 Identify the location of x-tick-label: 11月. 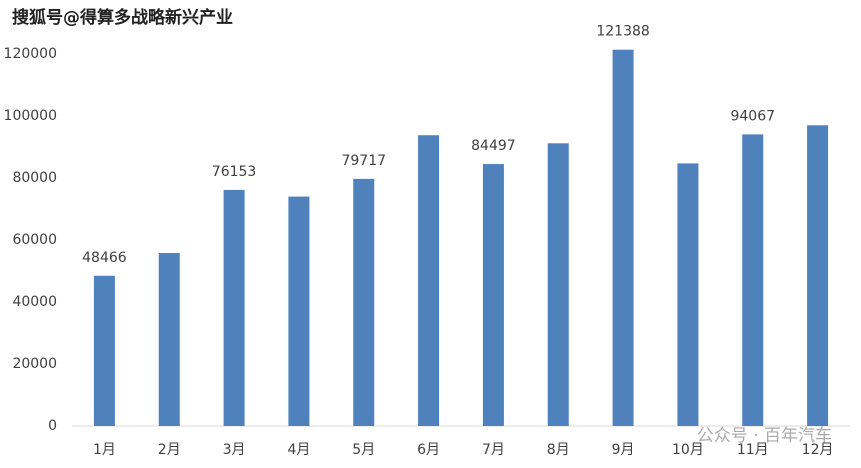
(753, 450).